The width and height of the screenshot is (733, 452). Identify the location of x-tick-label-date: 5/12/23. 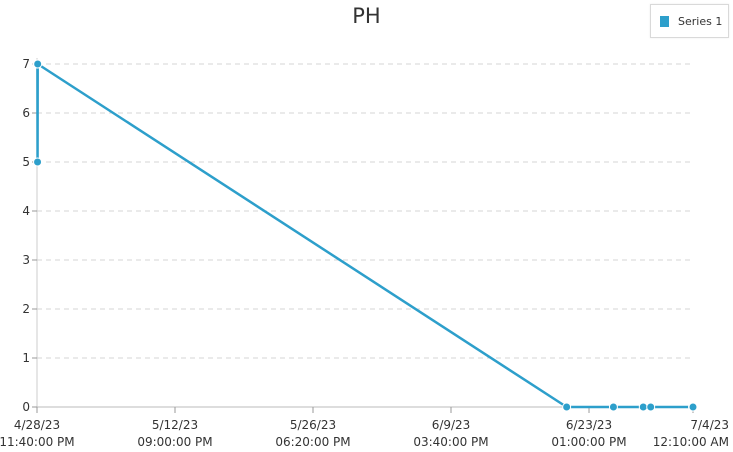
(175, 425).